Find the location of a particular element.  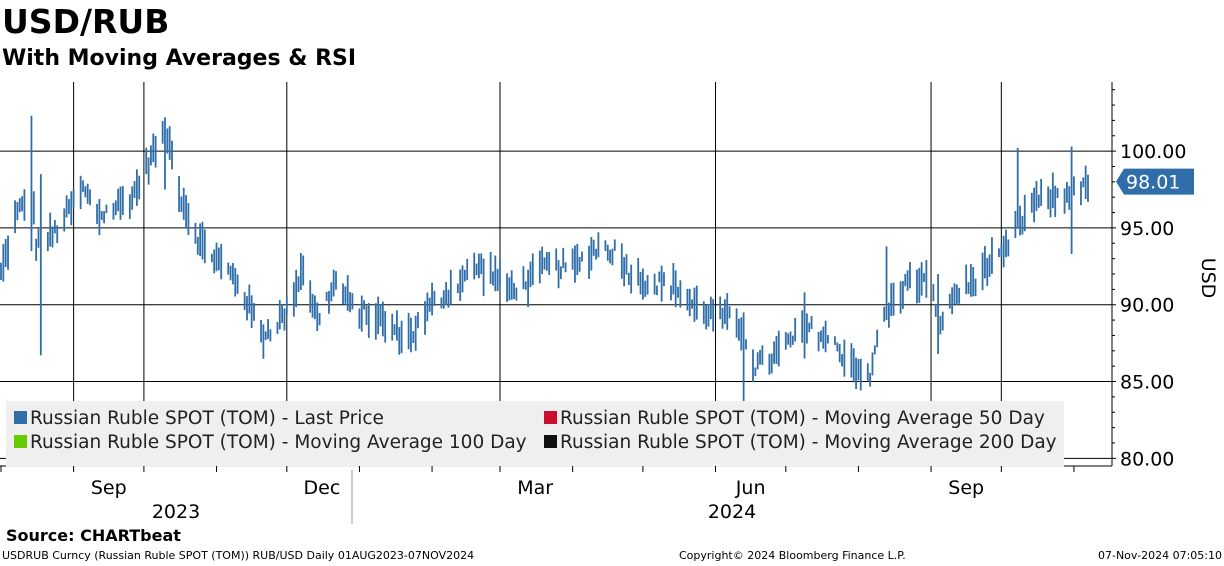

last-value-label: 98.01 is located at coordinates (1153, 183).